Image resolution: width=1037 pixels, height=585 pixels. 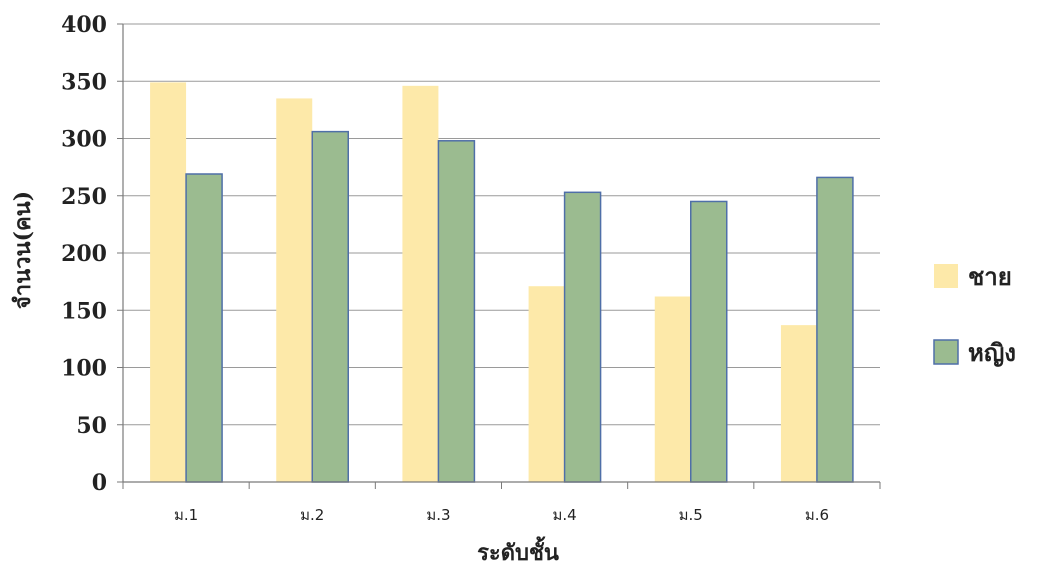 What do you see at coordinates (84, 311) in the screenshot?
I see `y-tick-label: 150` at bounding box center [84, 311].